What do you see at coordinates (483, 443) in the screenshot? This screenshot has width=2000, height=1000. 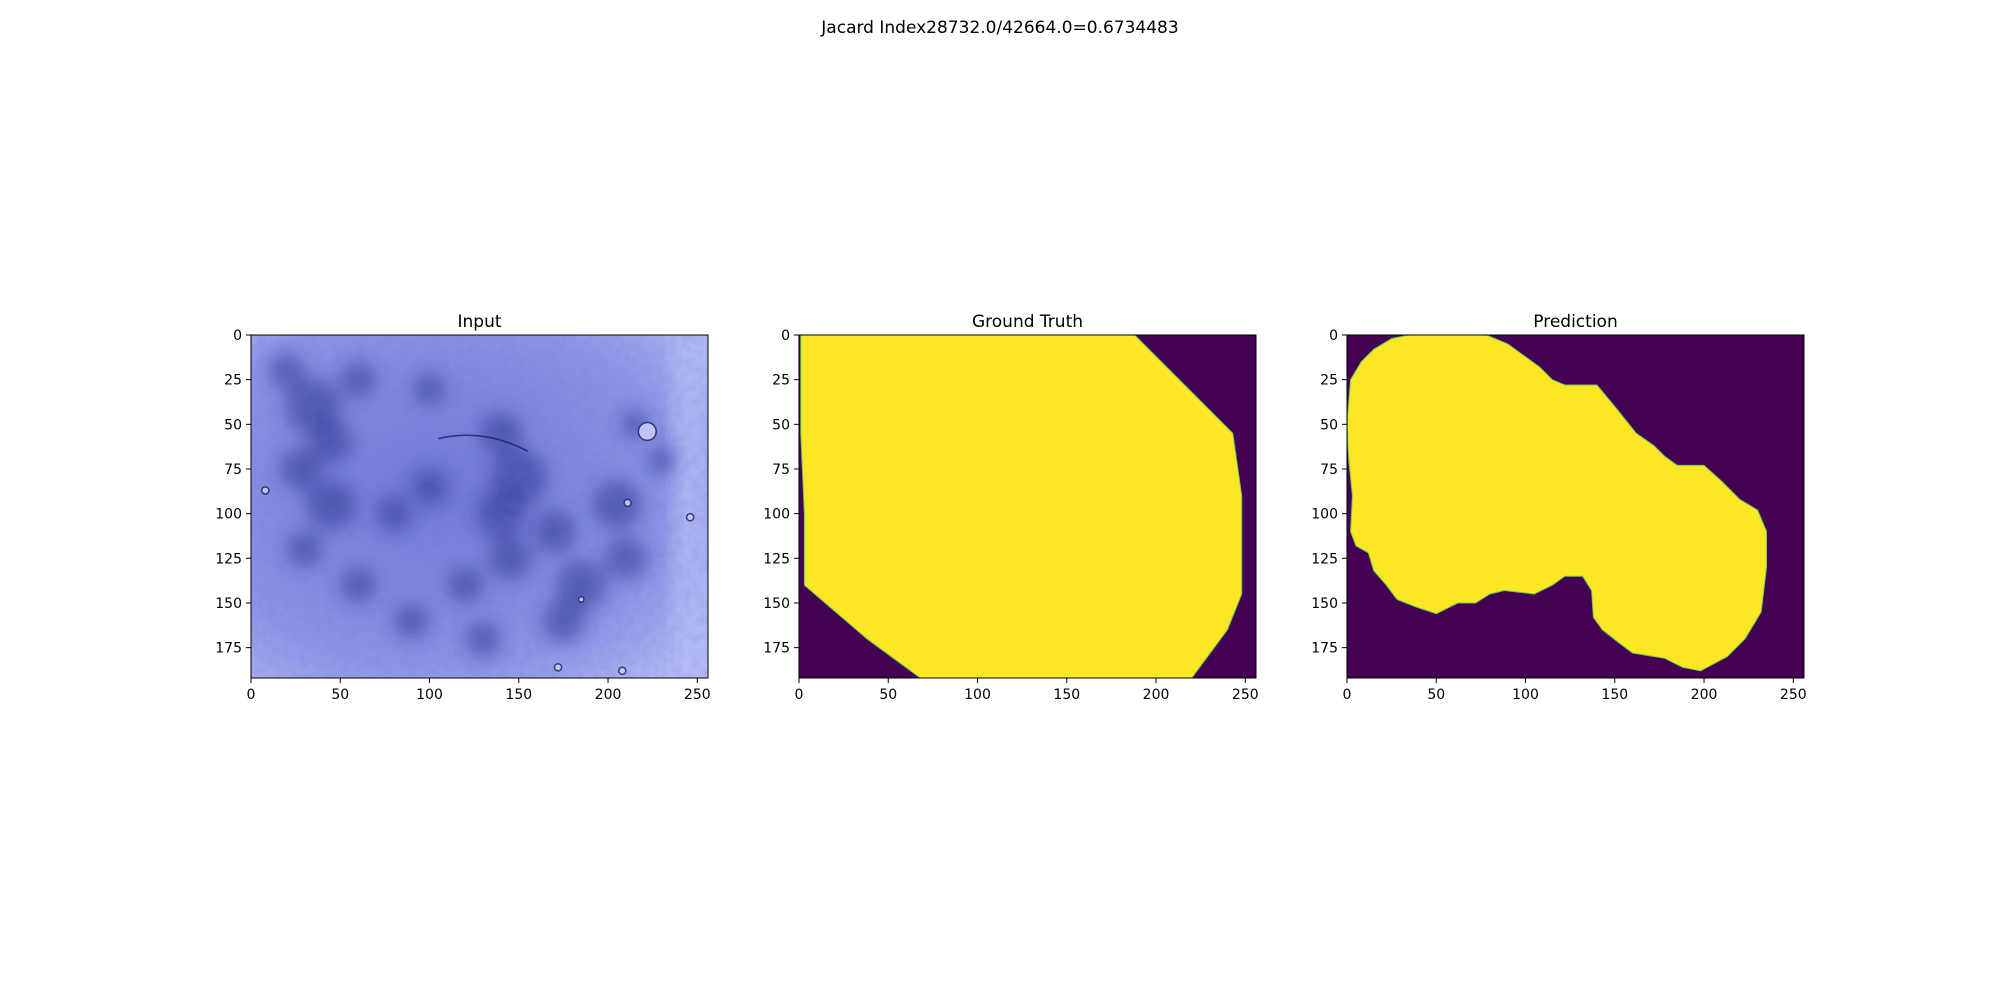 I see `hair-strand` at bounding box center [483, 443].